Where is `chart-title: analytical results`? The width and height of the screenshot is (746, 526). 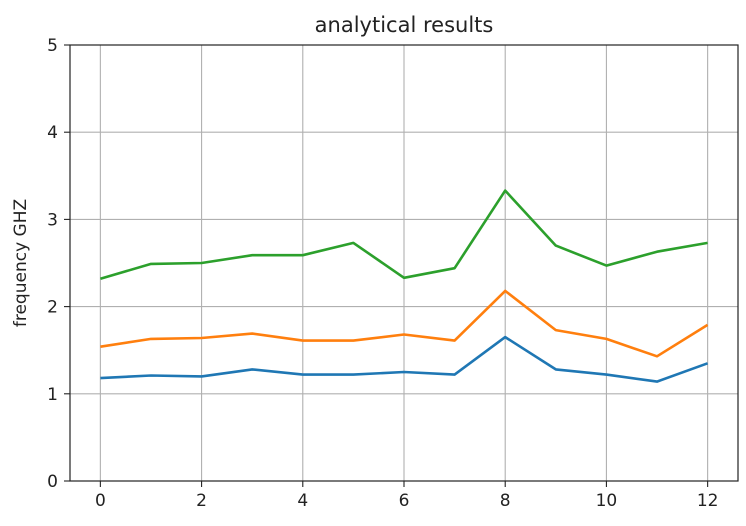
chart-title: analytical results is located at coordinates (404, 25).